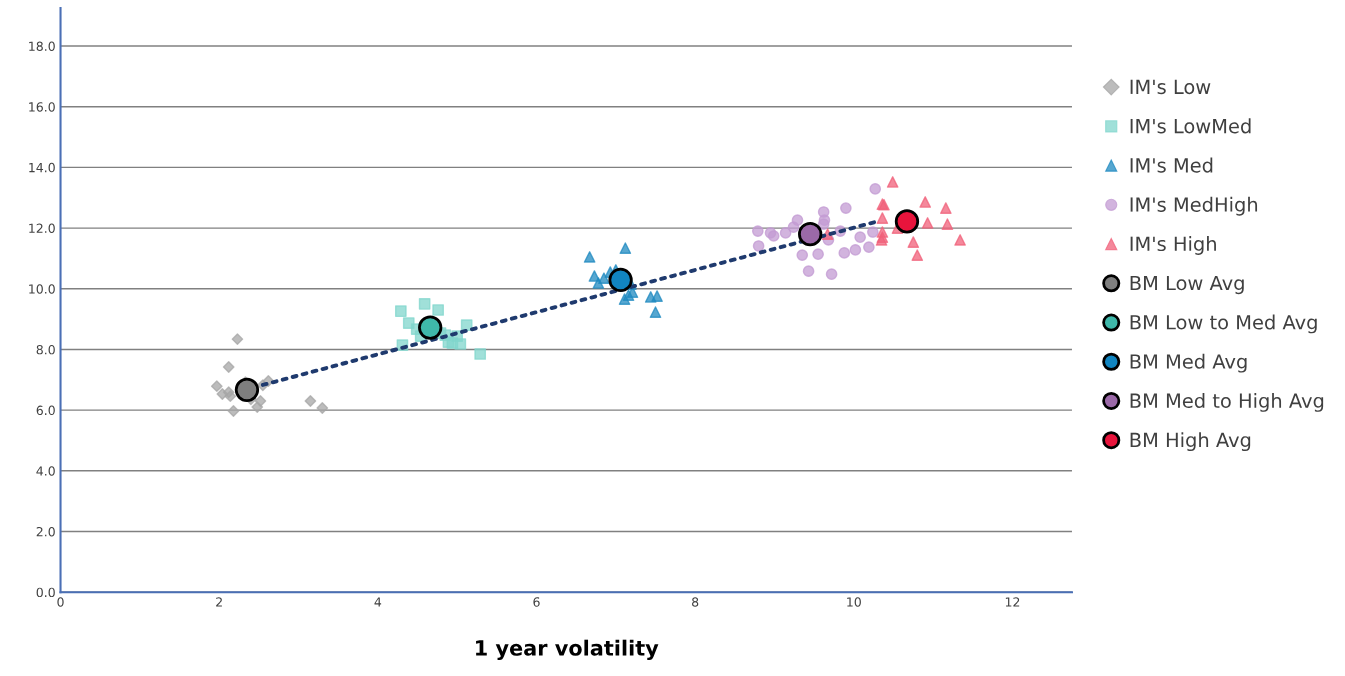 This screenshot has width=1345, height=676. What do you see at coordinates (1187, 285) in the screenshot?
I see `legend-label: BM Low Avg` at bounding box center [1187, 285].